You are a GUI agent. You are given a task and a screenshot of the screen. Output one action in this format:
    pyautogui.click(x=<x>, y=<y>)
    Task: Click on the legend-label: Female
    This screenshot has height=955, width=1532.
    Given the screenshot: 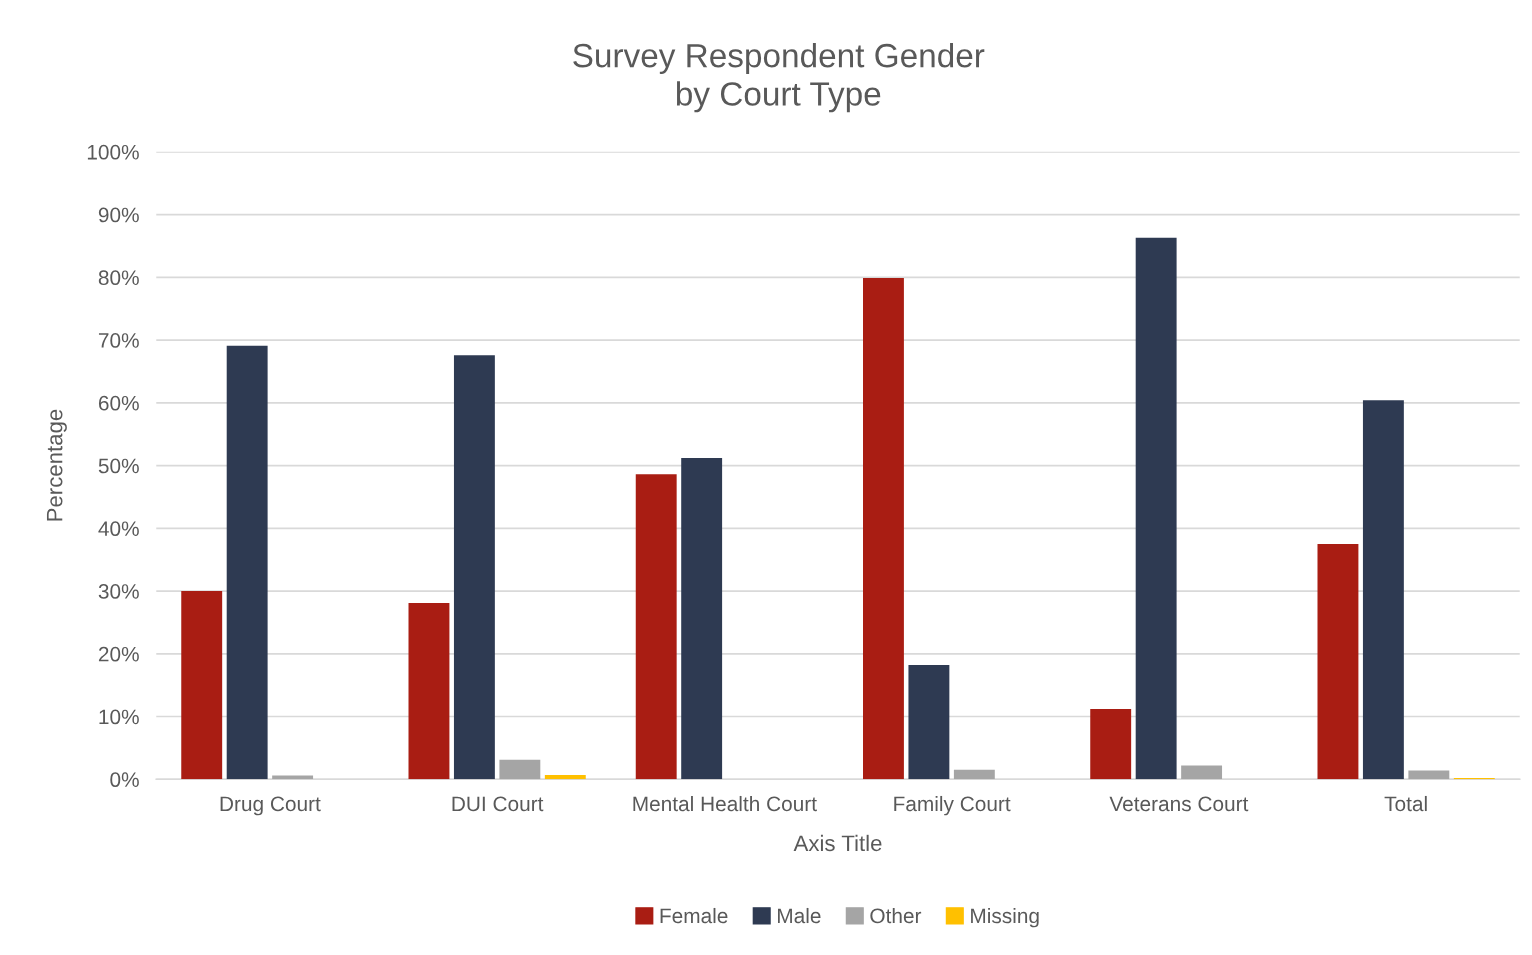 What is the action you would take?
    pyautogui.click(x=694, y=915)
    